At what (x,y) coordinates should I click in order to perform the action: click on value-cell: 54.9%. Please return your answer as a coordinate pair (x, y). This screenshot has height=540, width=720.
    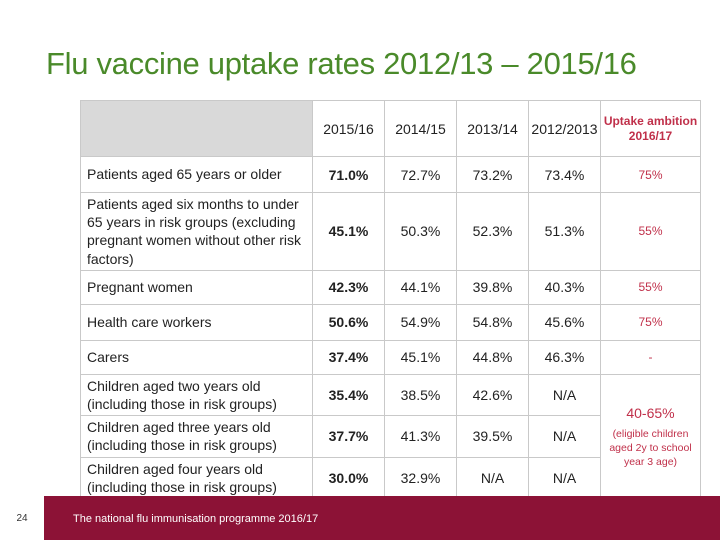
    Looking at the image, I should click on (420, 322).